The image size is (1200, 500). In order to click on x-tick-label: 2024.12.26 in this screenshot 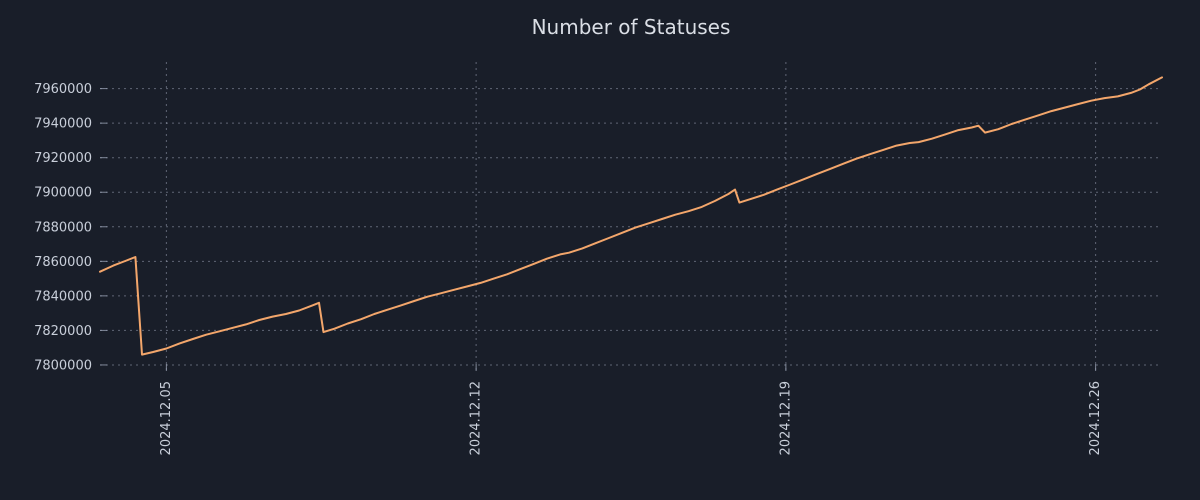, I will do `click(1095, 418)`.